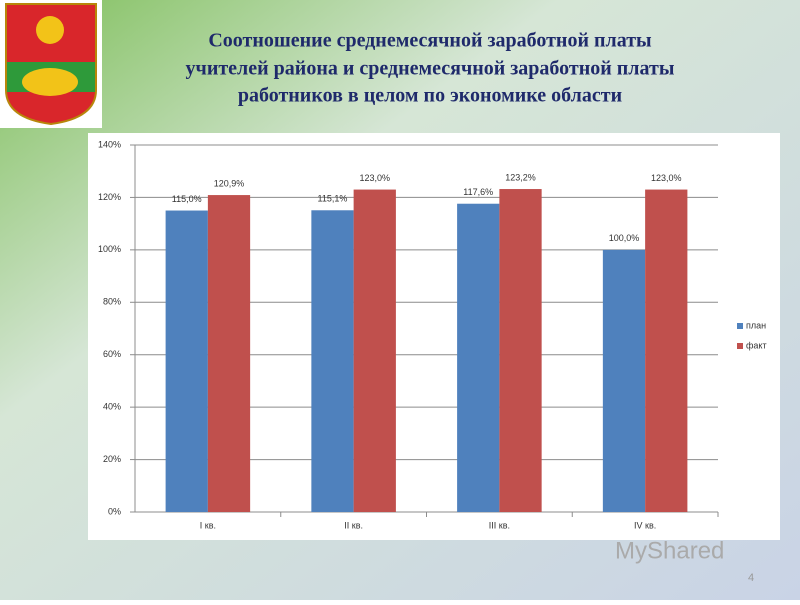  Describe the element at coordinates (229, 183) in the screenshot. I see `data-label: 120,9%` at that location.